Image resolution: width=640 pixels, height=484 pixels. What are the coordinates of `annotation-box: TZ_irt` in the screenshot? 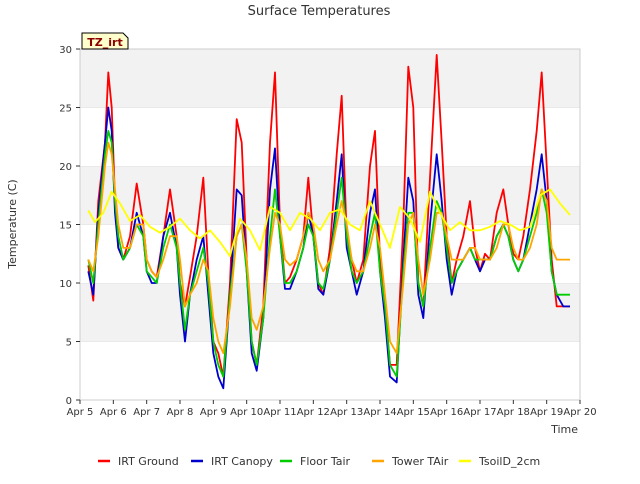 It's located at (105, 41).